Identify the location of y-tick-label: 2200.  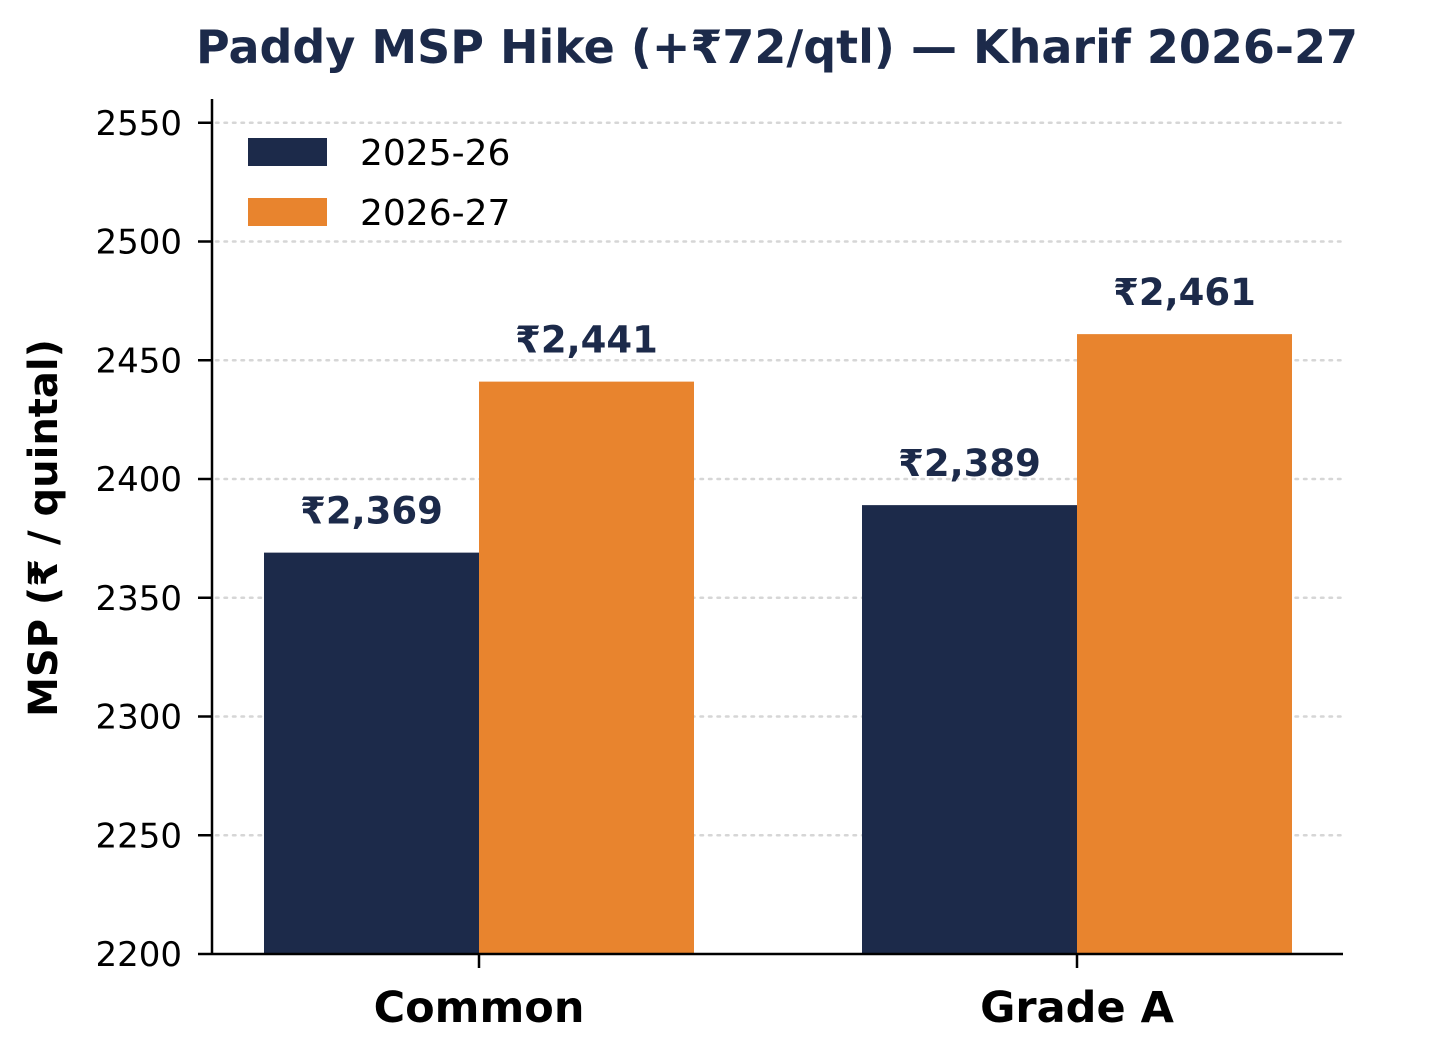
(138, 955).